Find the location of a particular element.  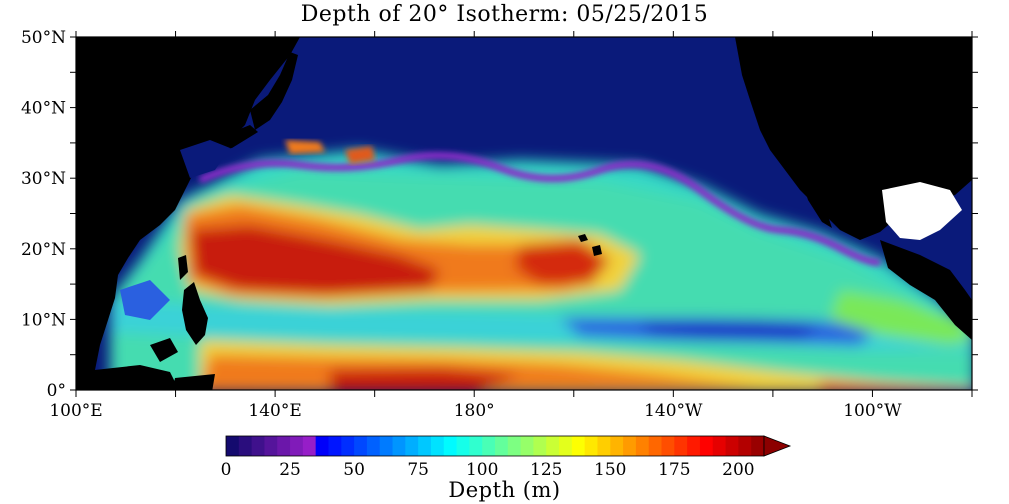

lat-tick-label: 0° is located at coordinates (56, 391).